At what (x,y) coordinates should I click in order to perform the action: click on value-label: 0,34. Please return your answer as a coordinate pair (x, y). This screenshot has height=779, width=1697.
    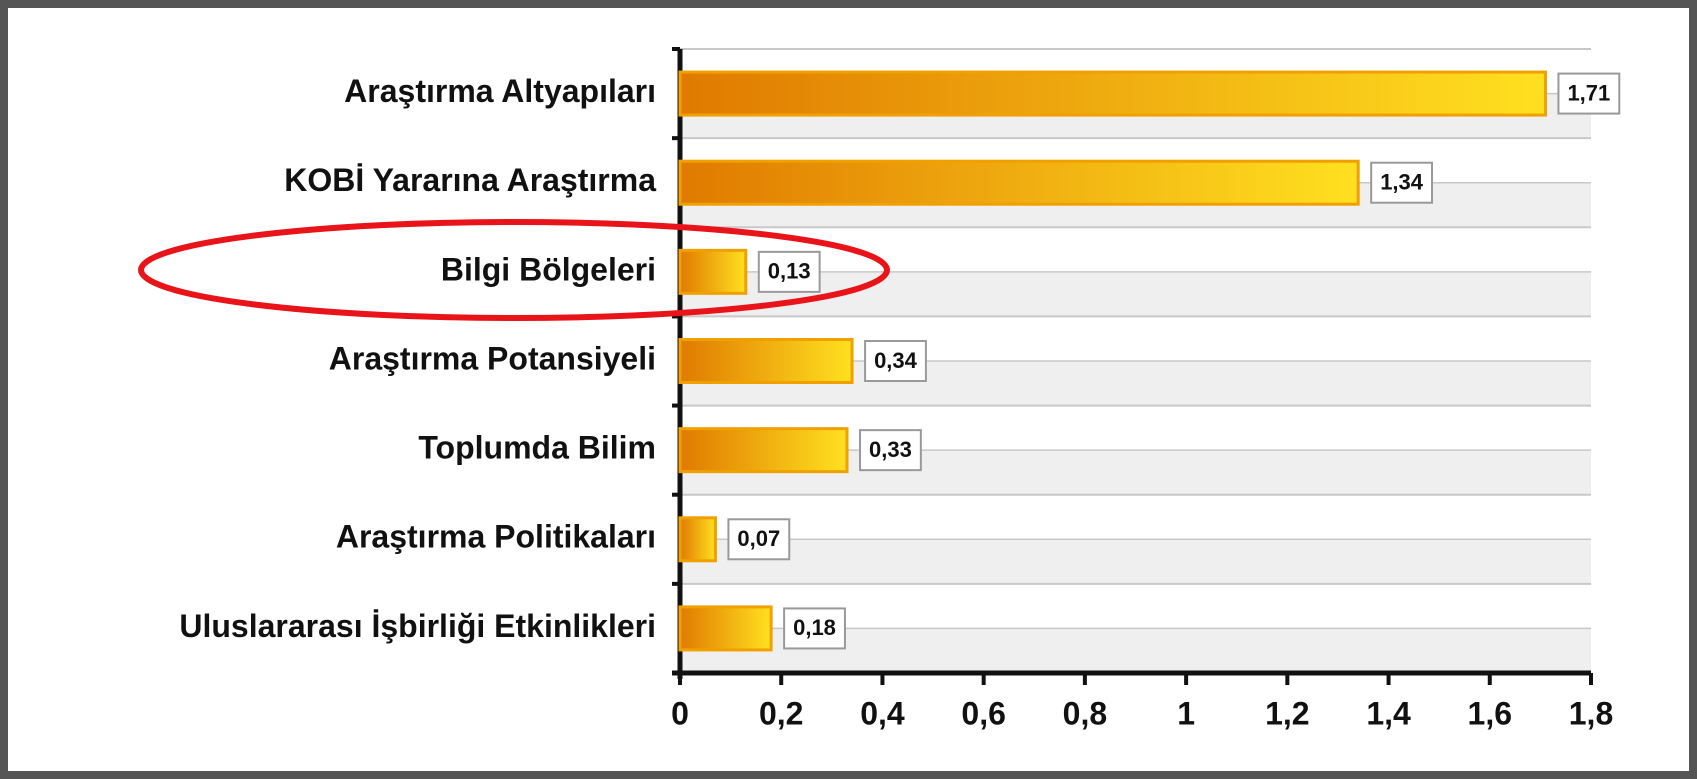
    Looking at the image, I should click on (896, 360).